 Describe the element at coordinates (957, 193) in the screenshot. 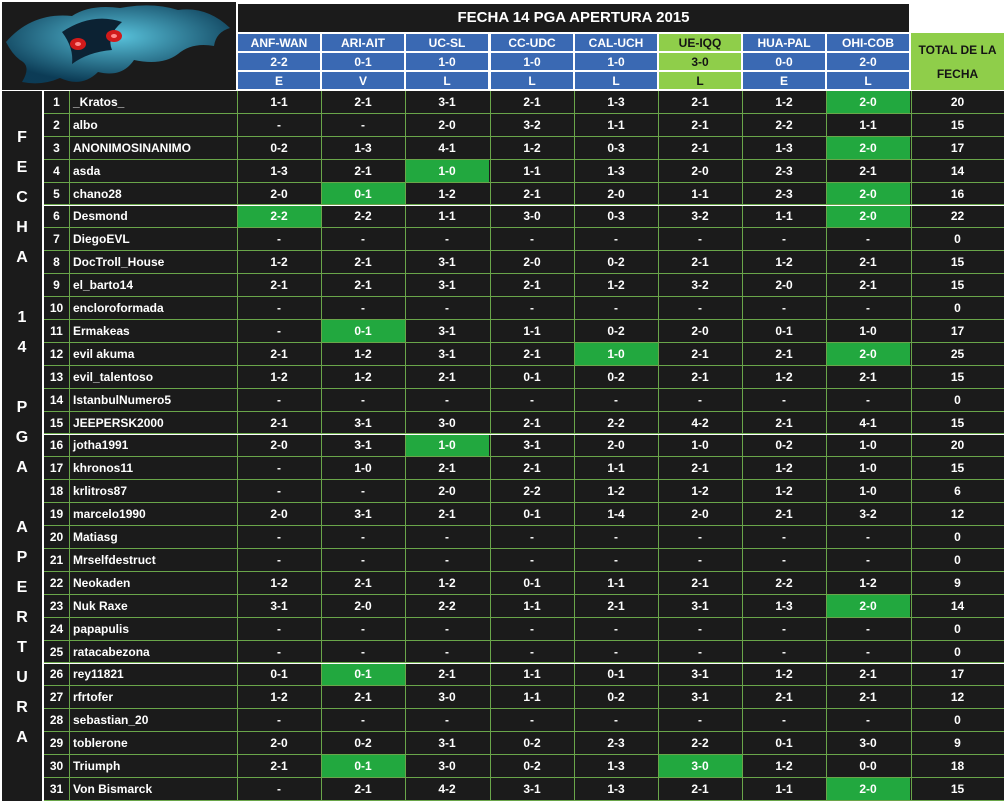

I see `row-total: 16` at that location.